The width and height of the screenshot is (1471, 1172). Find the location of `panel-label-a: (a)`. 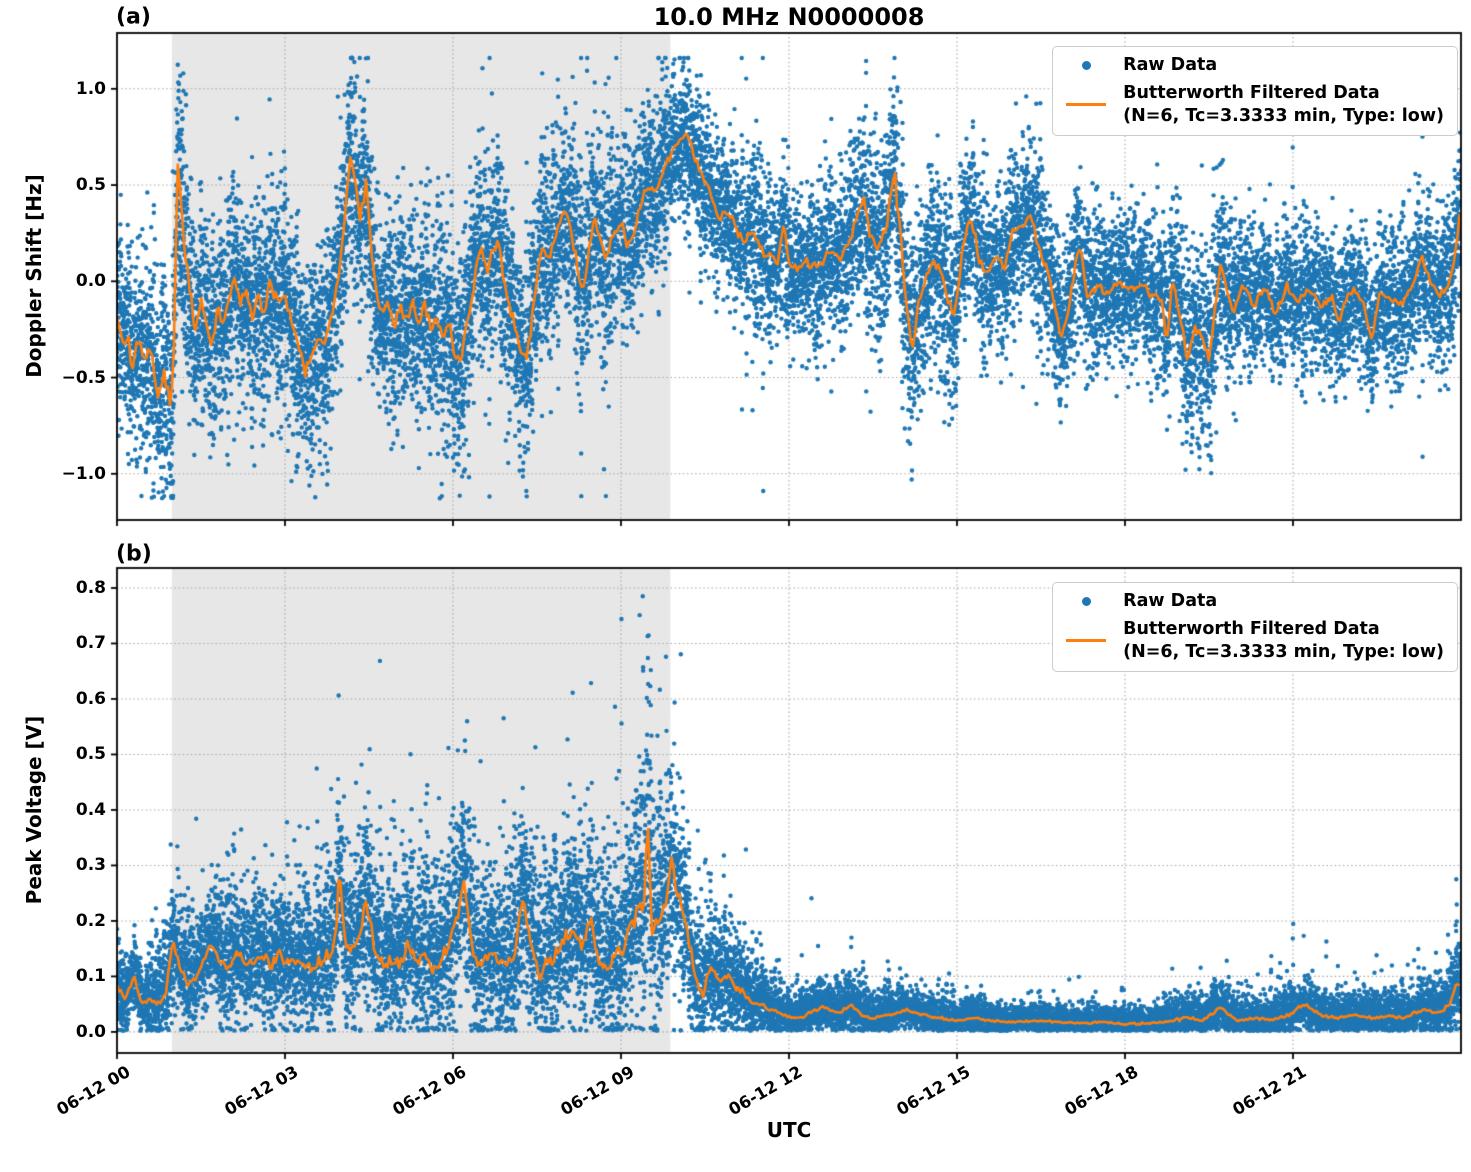

panel-label-a: (a) is located at coordinates (133, 17).